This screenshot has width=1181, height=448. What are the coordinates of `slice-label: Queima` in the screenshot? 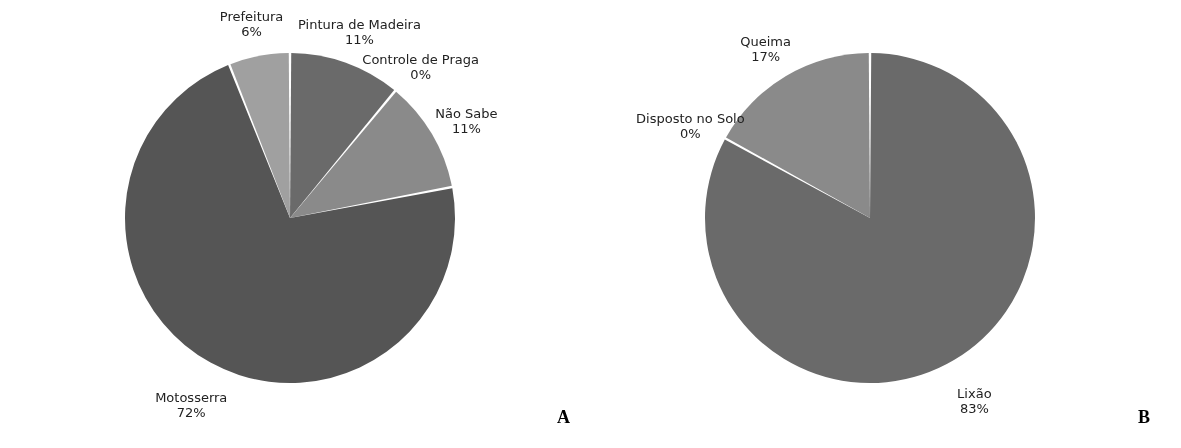 It's located at (766, 41).